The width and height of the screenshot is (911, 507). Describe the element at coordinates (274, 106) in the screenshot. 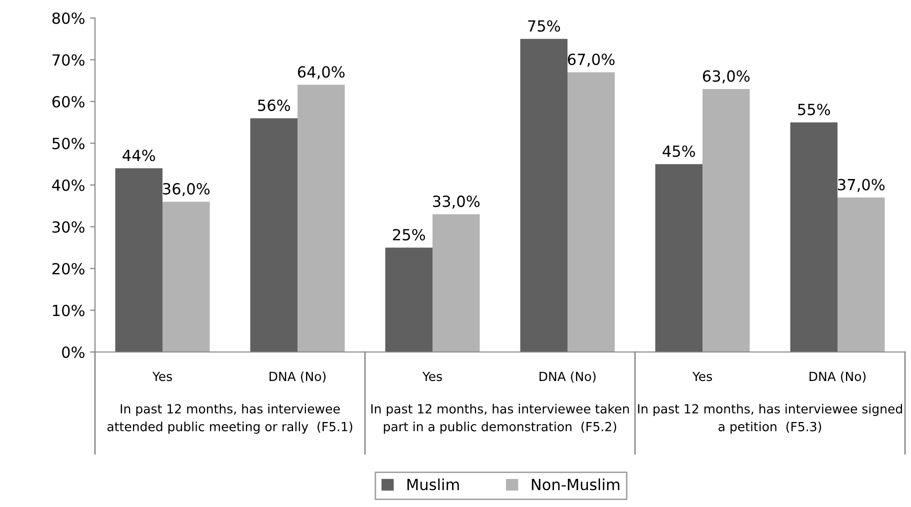

I see `data-label: 56%` at that location.